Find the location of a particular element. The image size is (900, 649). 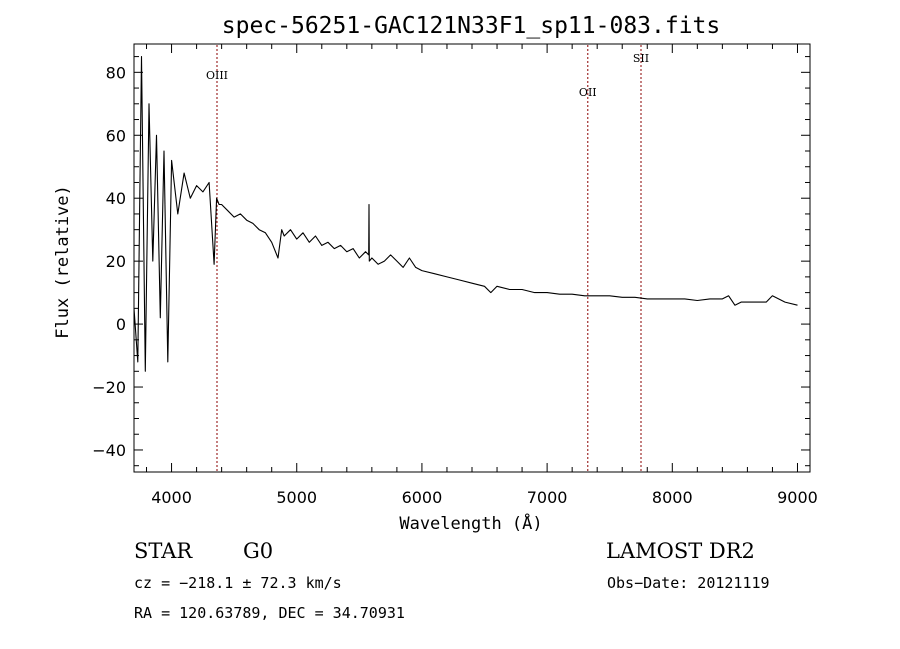

spectral-line-label: SII is located at coordinates (641, 58).